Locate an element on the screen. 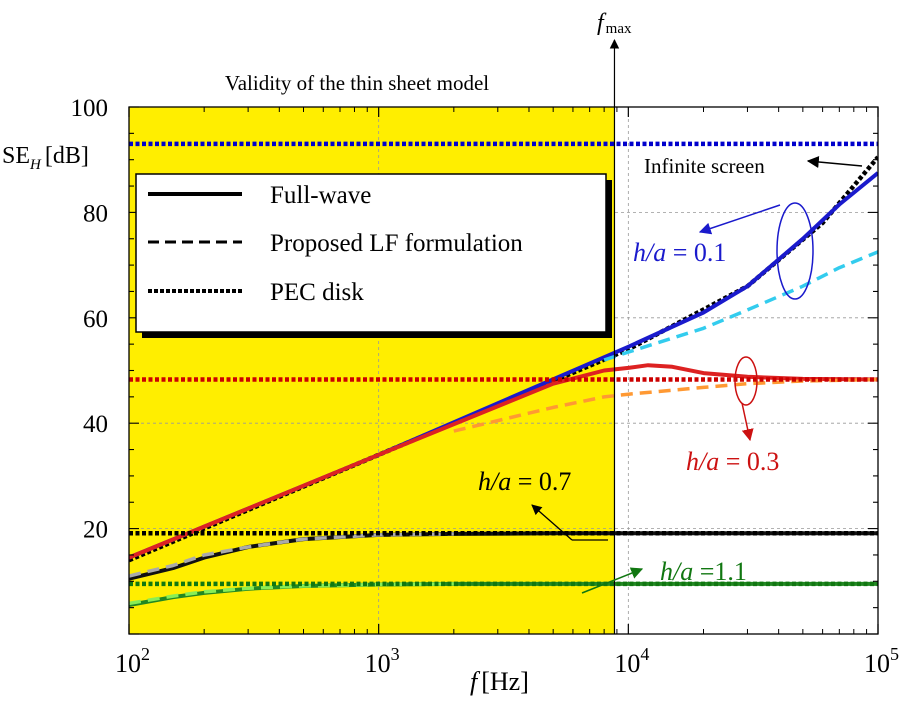 The image size is (900, 701). x-tick-label: 10⁵ is located at coordinates (881, 661).